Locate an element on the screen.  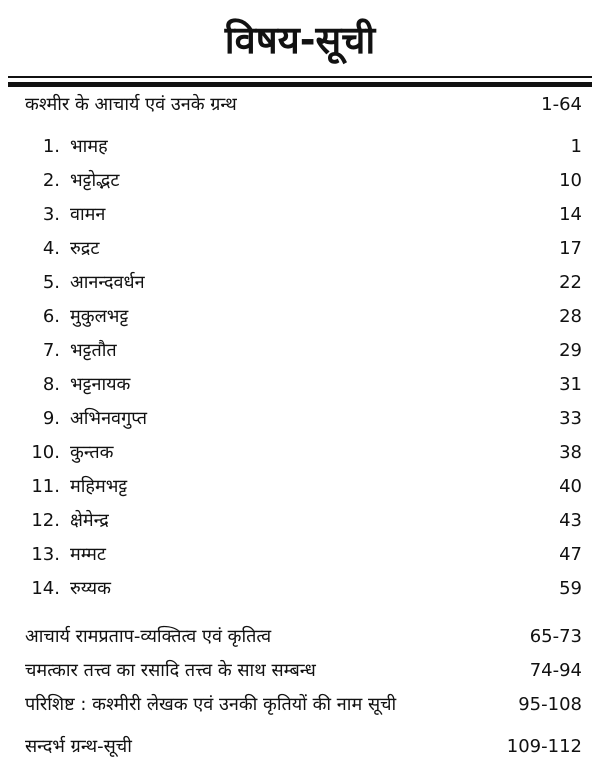
toc-label: सन्दर्भ ग्रन्थ-सूची is located at coordinates (78, 746).